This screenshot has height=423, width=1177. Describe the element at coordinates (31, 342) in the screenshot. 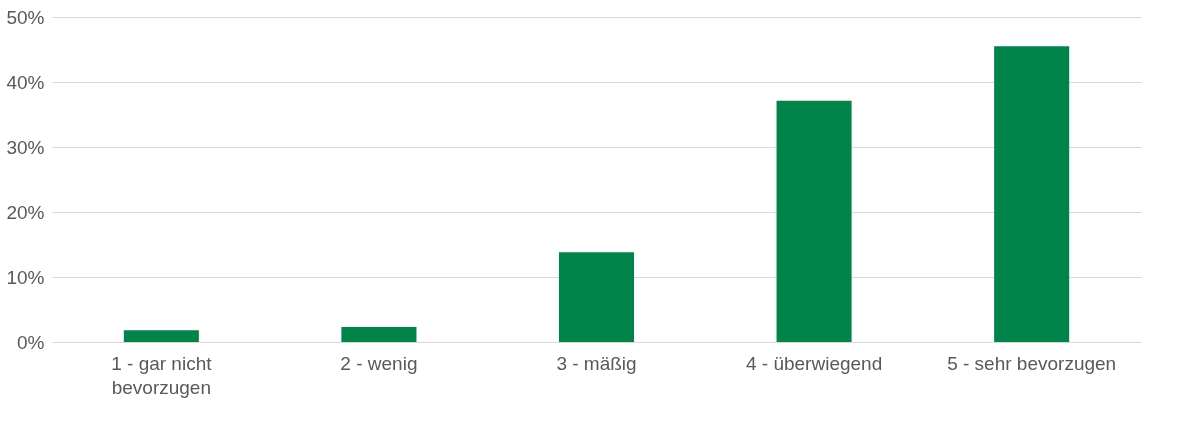

I see `y-tick-label: 0%` at that location.